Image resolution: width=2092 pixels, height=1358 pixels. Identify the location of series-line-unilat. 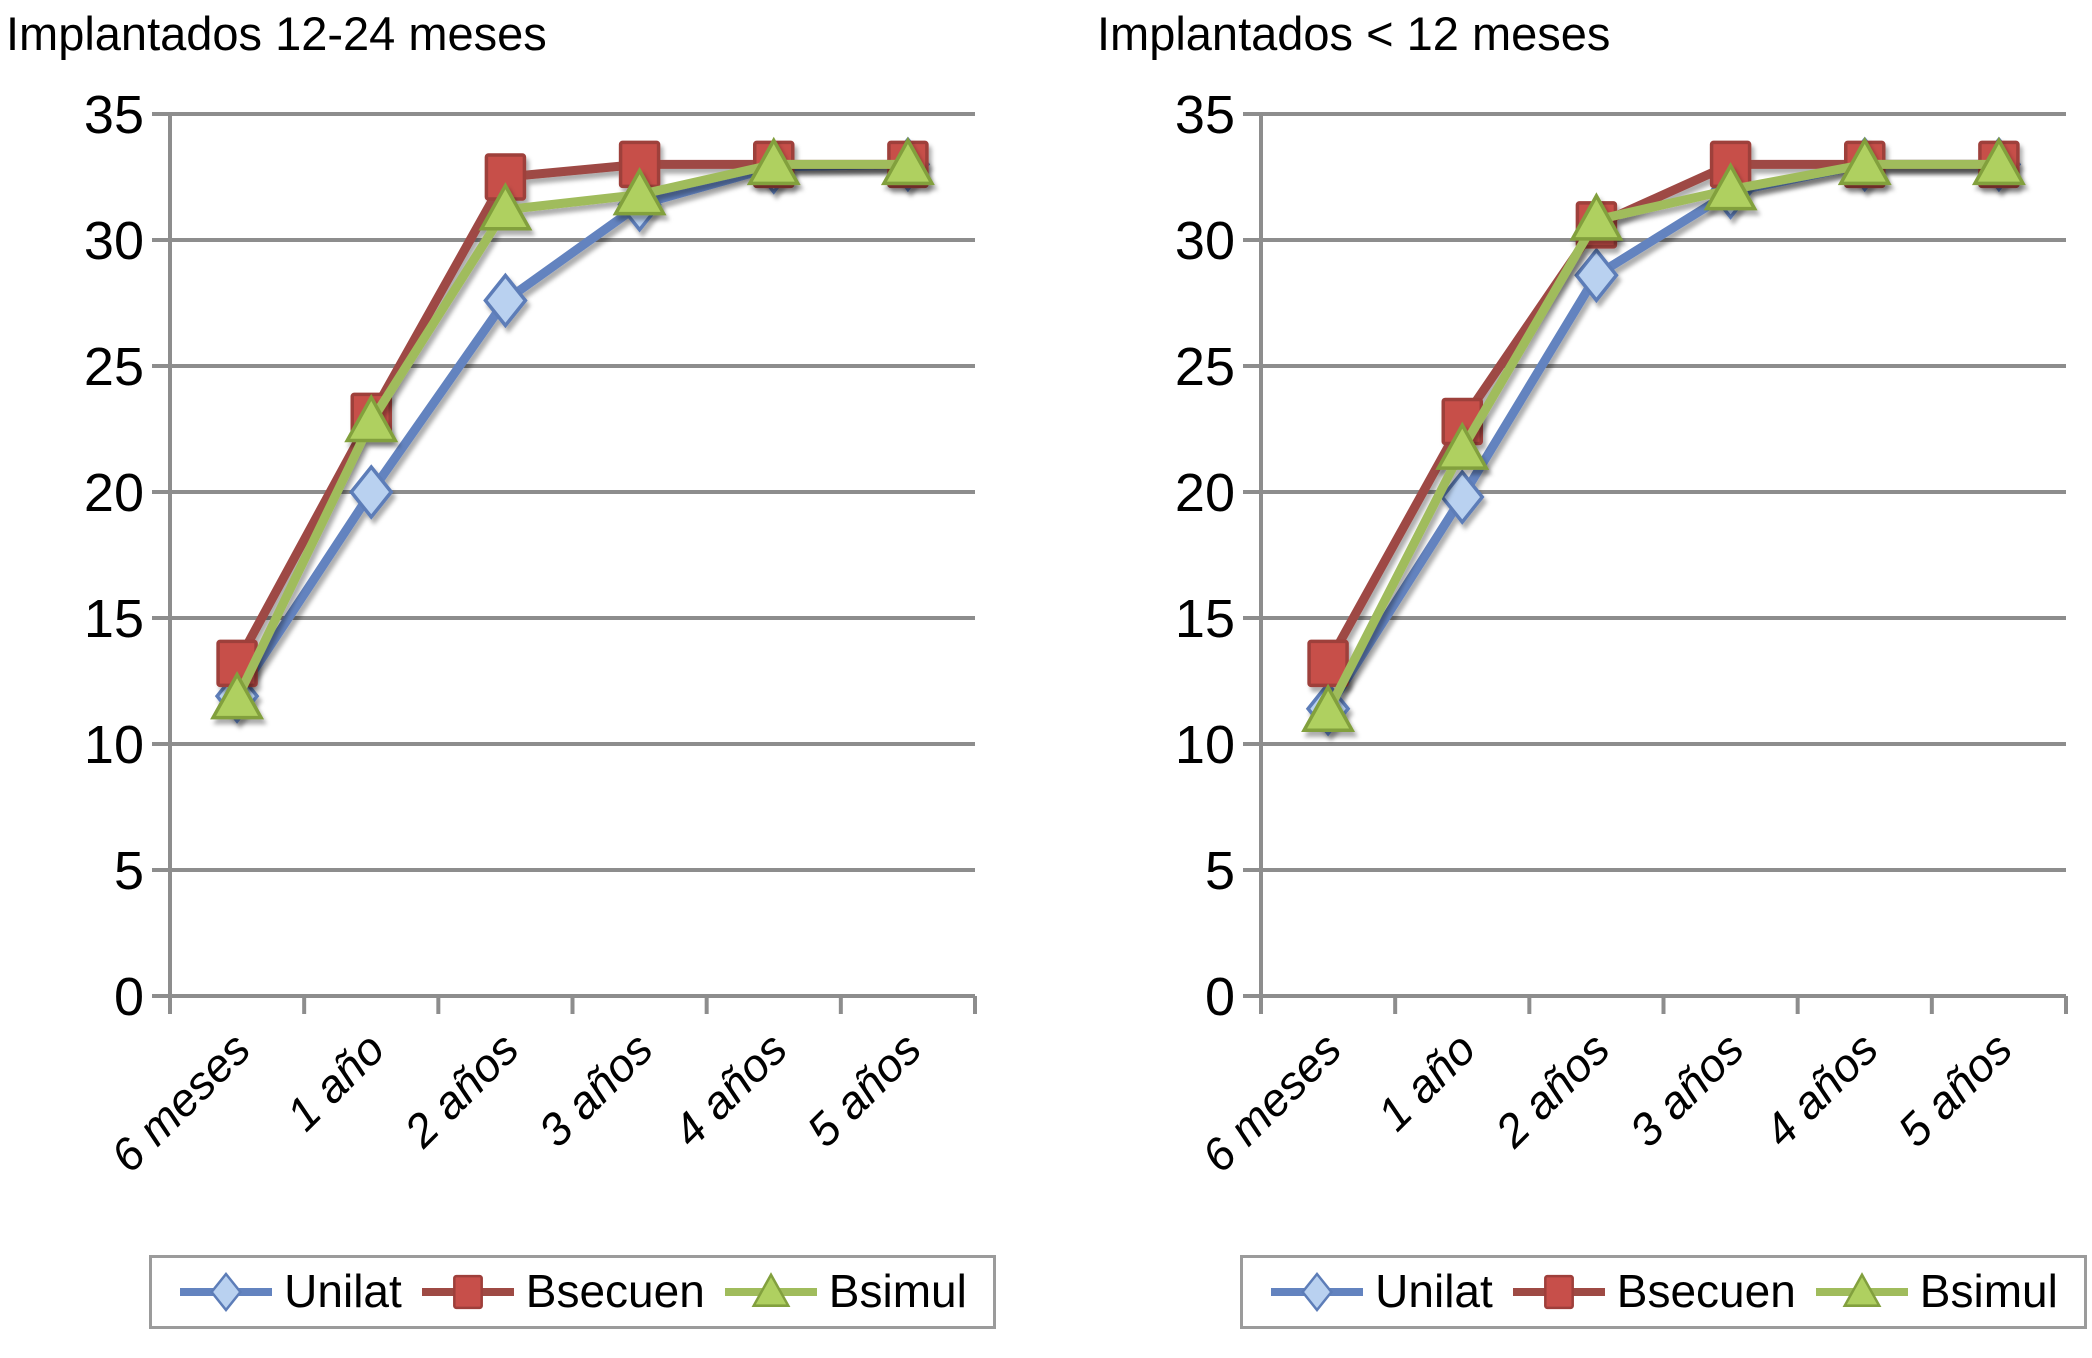
(1663, 436).